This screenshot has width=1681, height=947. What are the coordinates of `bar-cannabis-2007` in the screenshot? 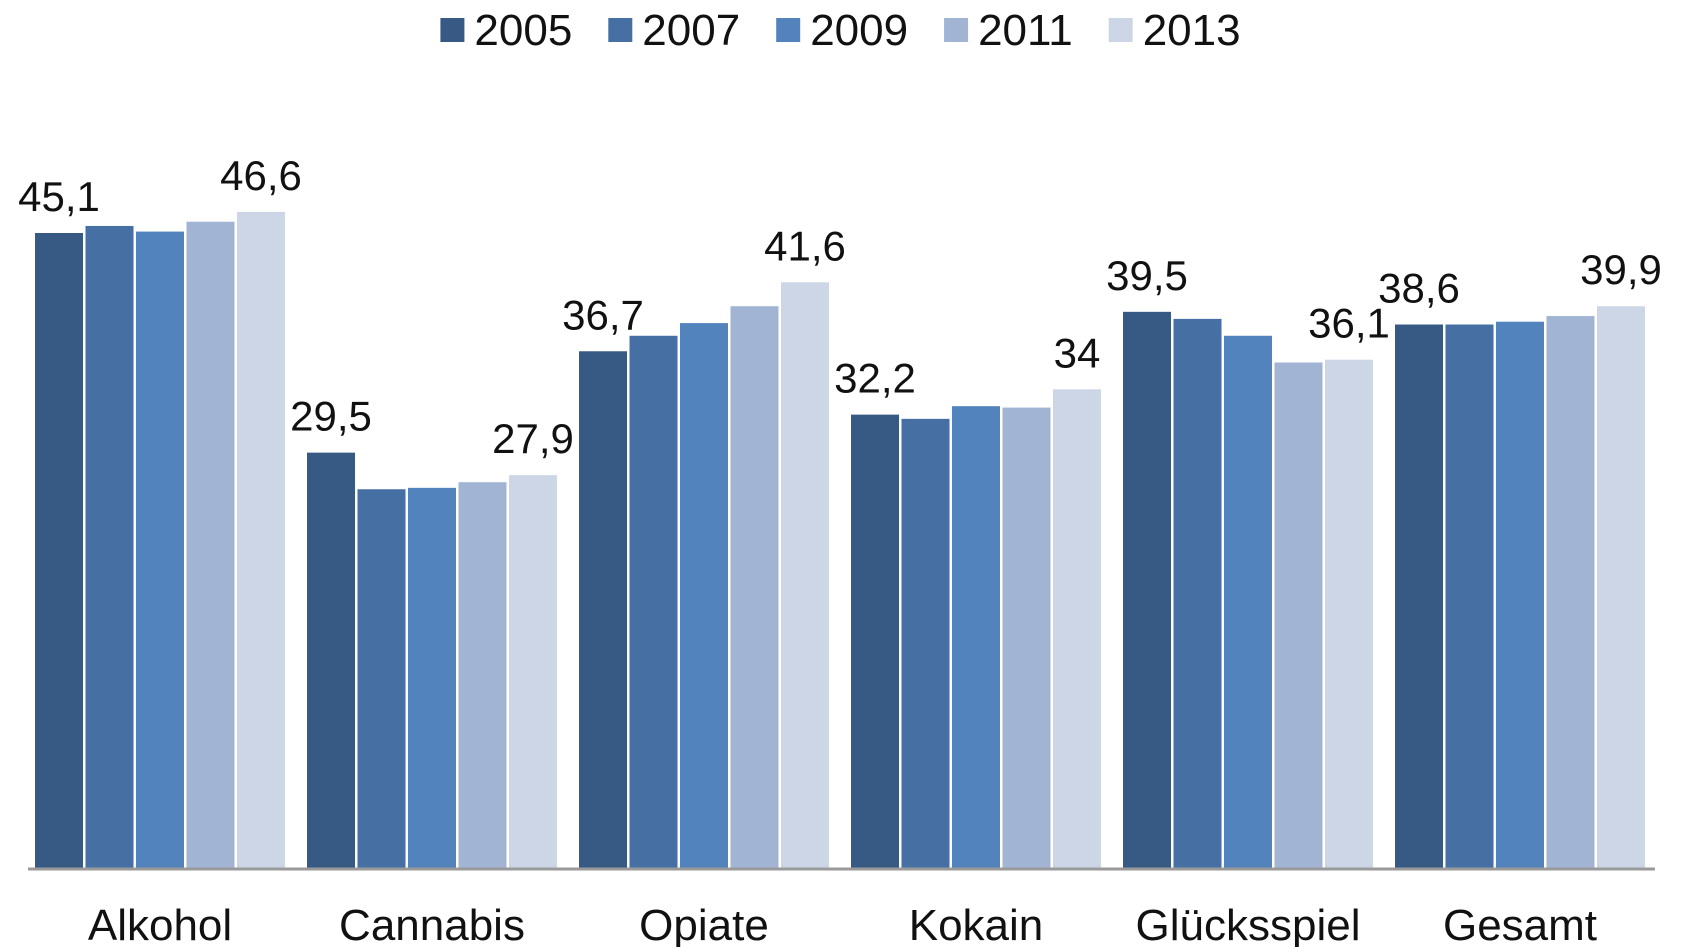 It's located at (381, 678).